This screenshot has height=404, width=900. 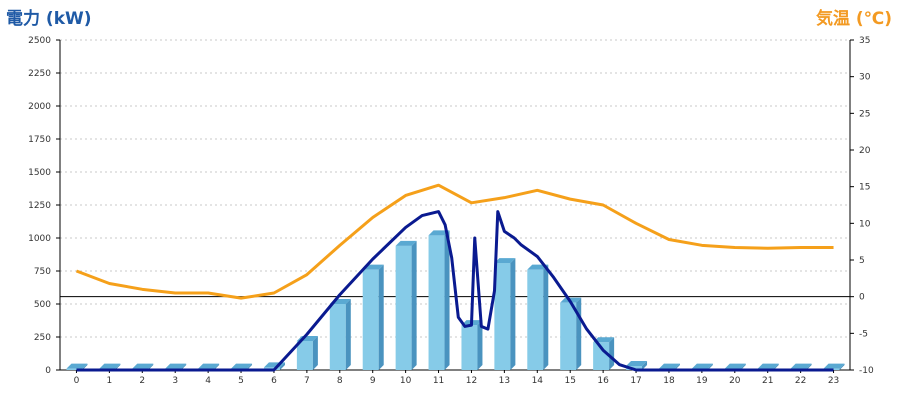 What do you see at coordinates (307, 381) in the screenshot?
I see `x-tick-label-7: 7` at bounding box center [307, 381].